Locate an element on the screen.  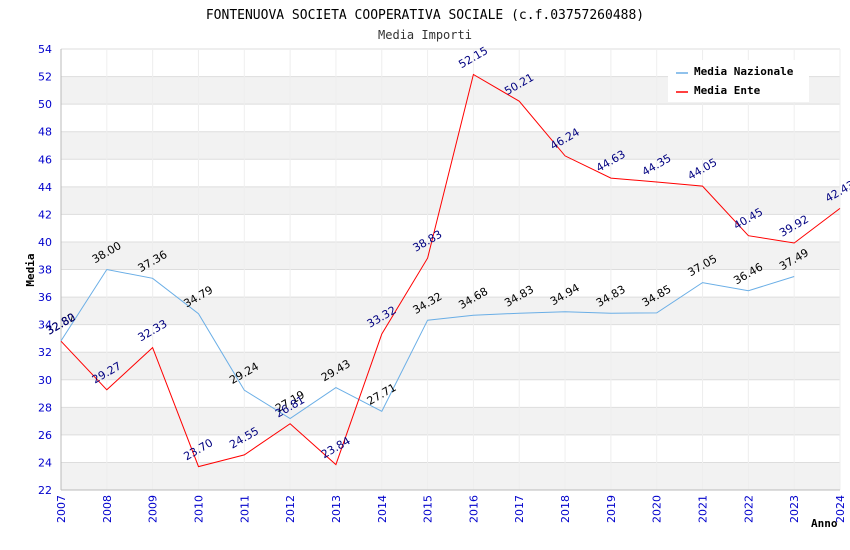
y-tick-label: 48 is located at coordinates (45, 132).